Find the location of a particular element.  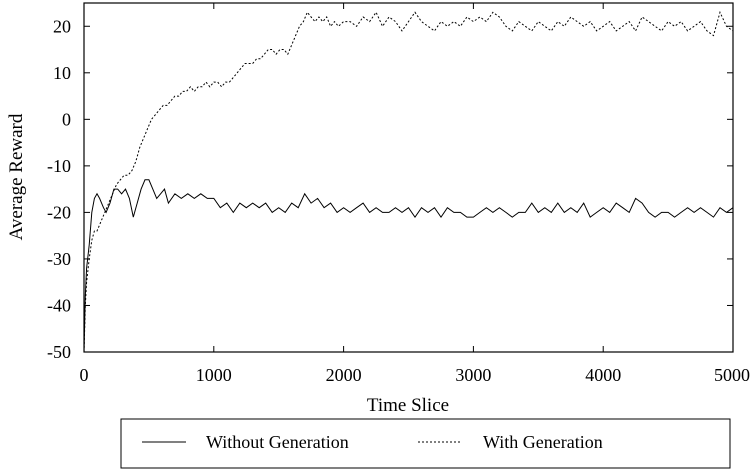

legend: Without Generation With Generation is located at coordinates (425, 443).